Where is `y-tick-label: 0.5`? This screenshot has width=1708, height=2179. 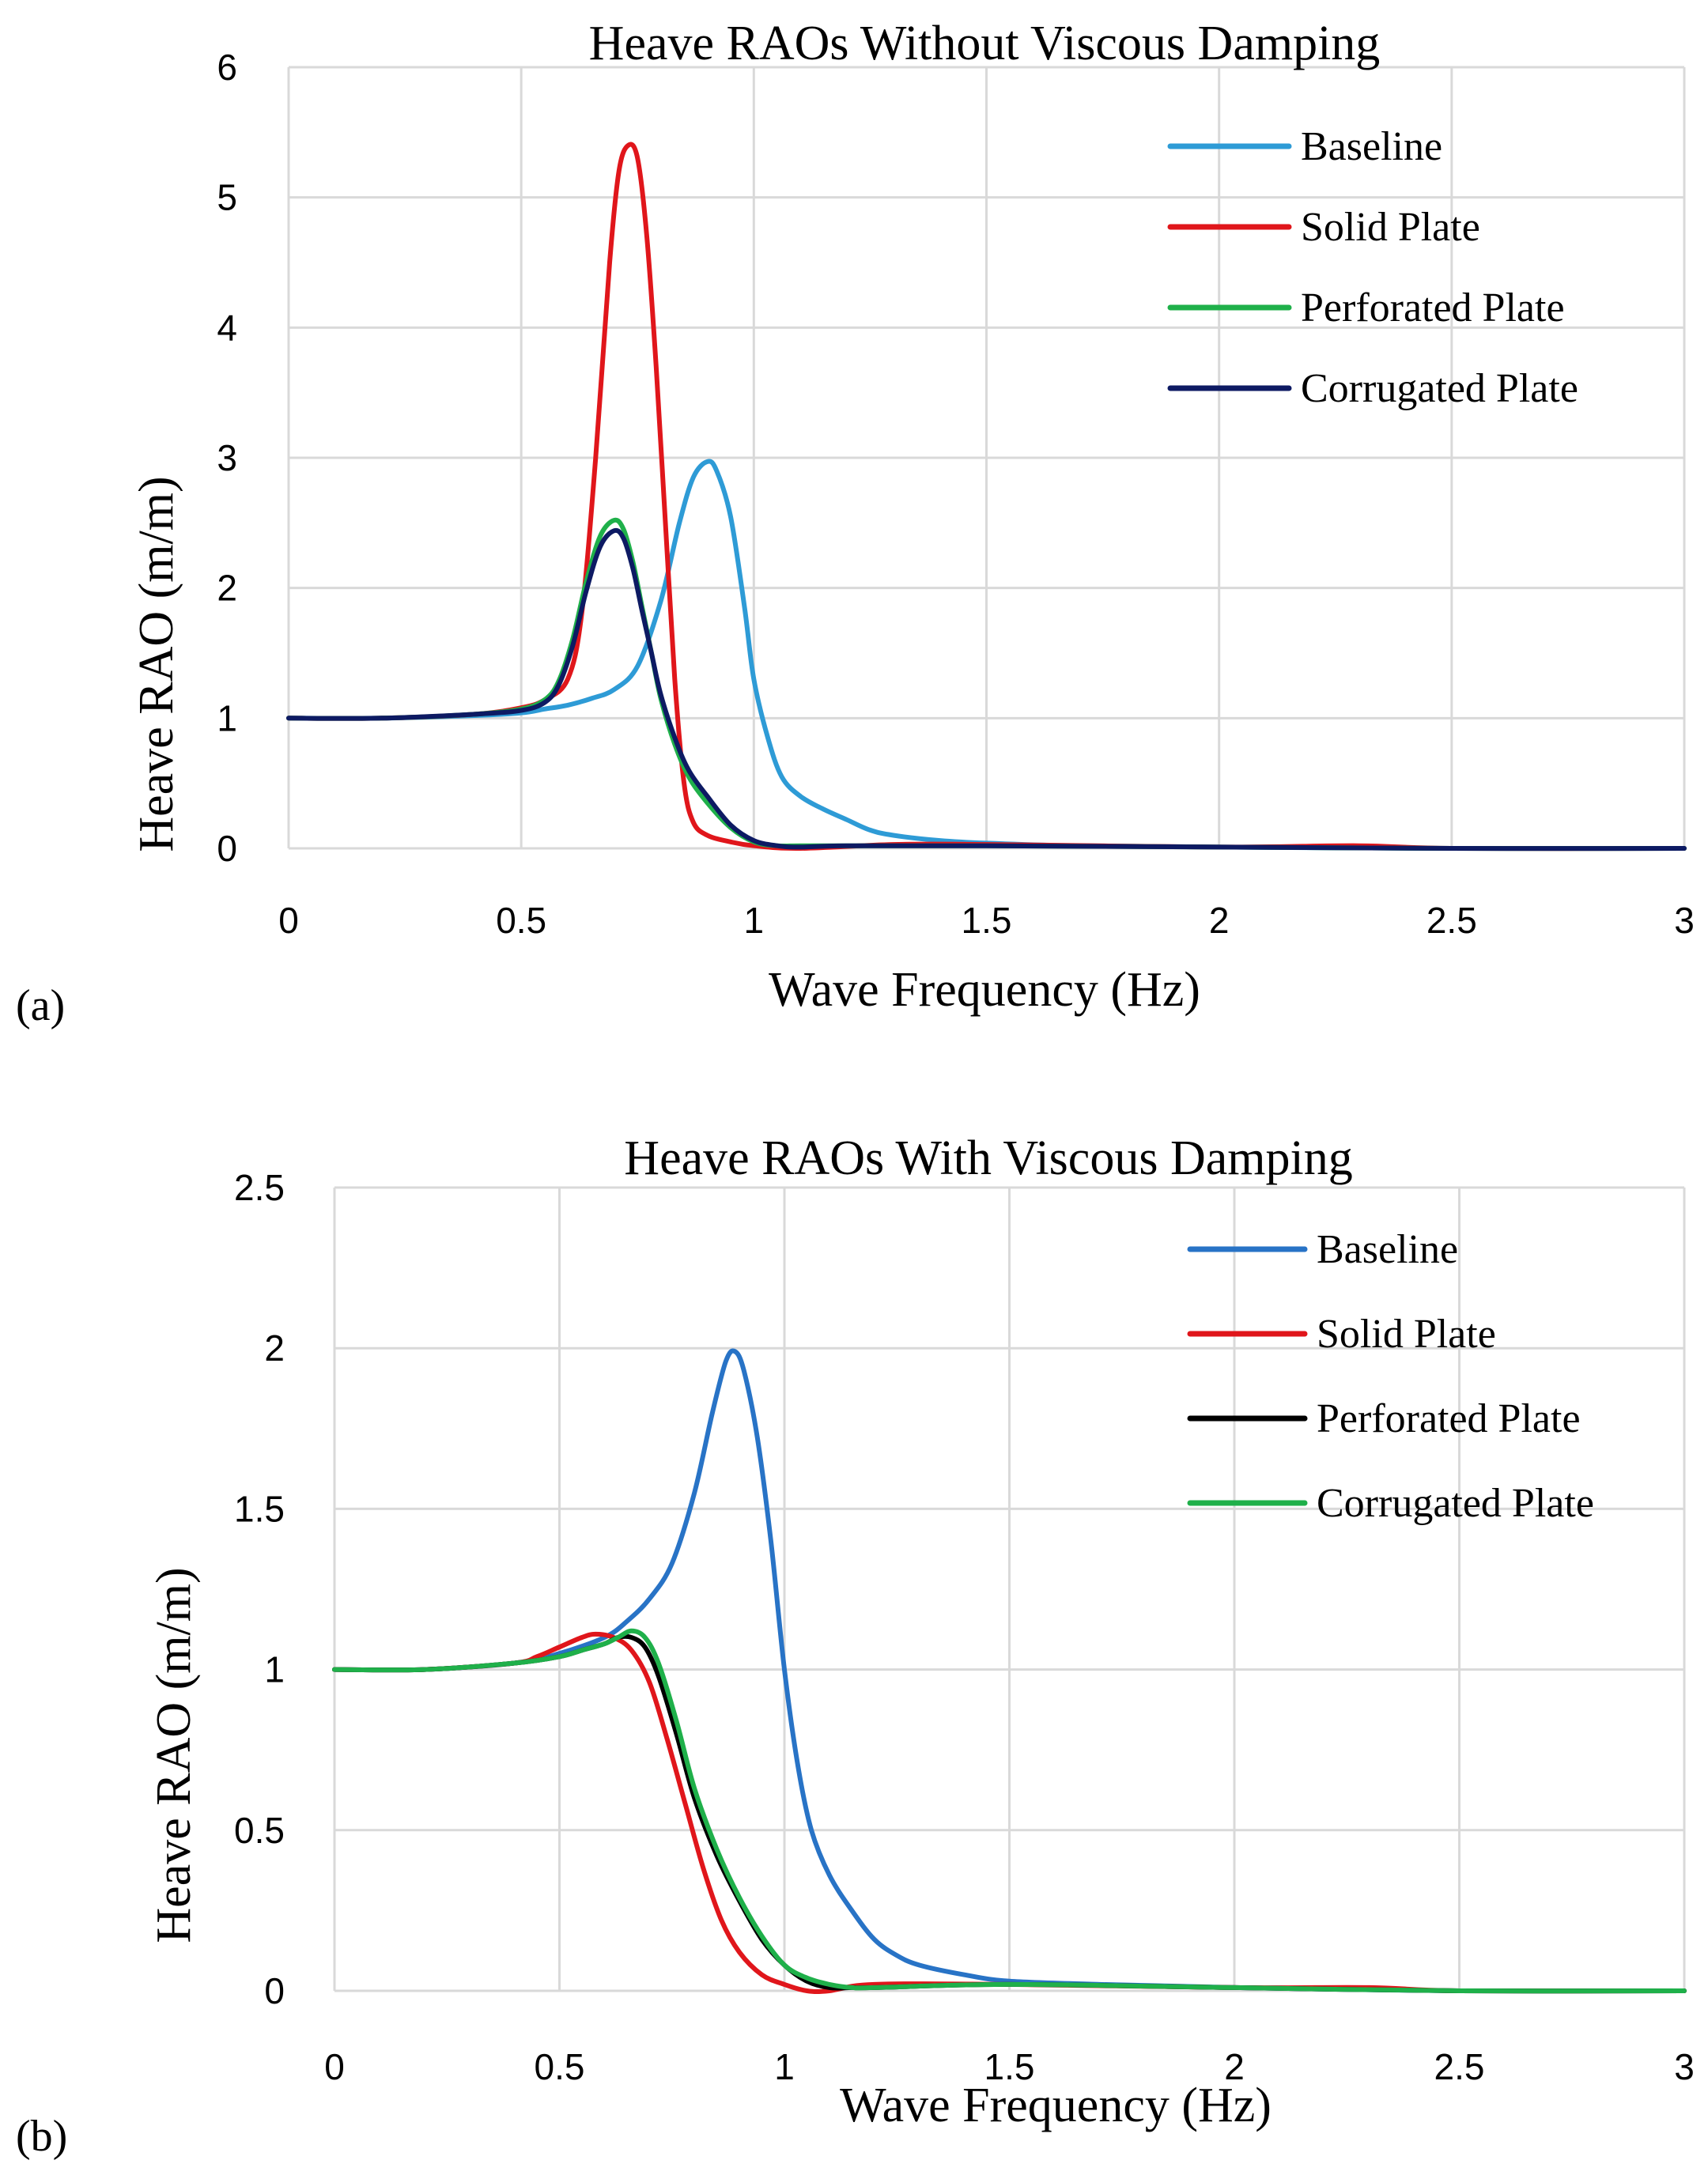
y-tick-label: 0.5 is located at coordinates (260, 1830).